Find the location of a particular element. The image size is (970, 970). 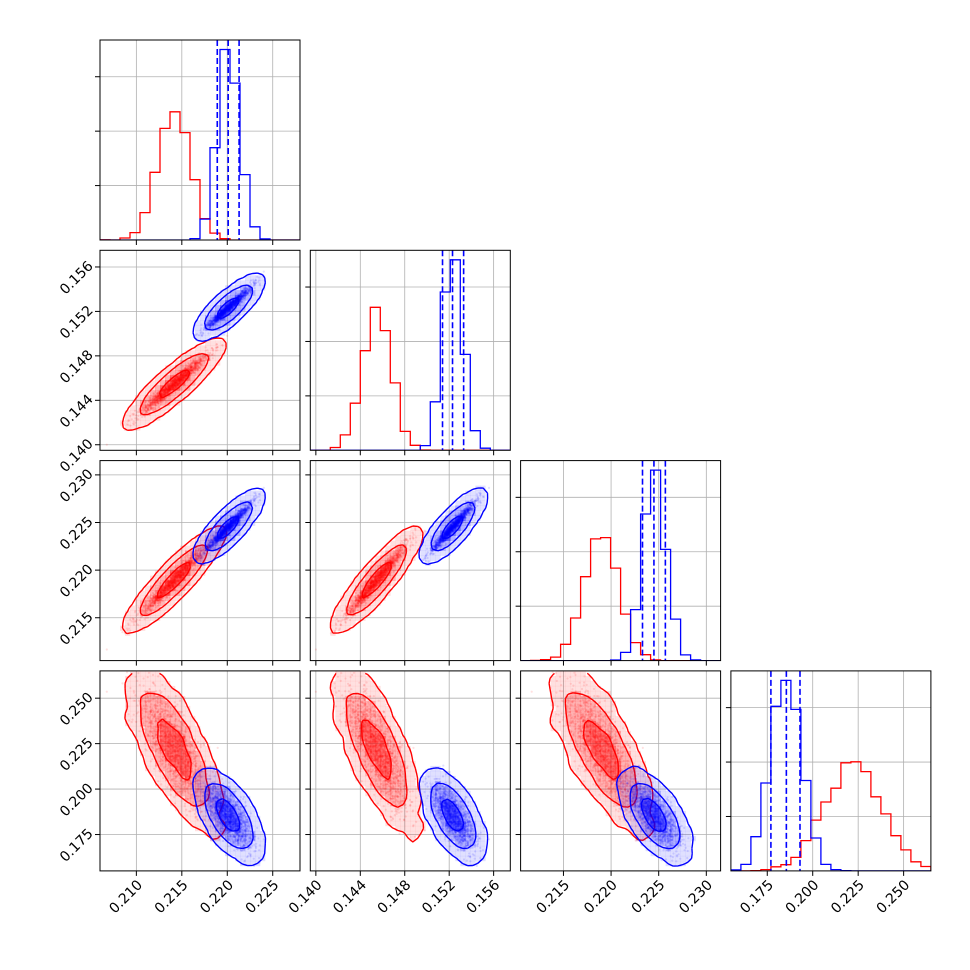

axes-frame is located at coordinates (410, 350).